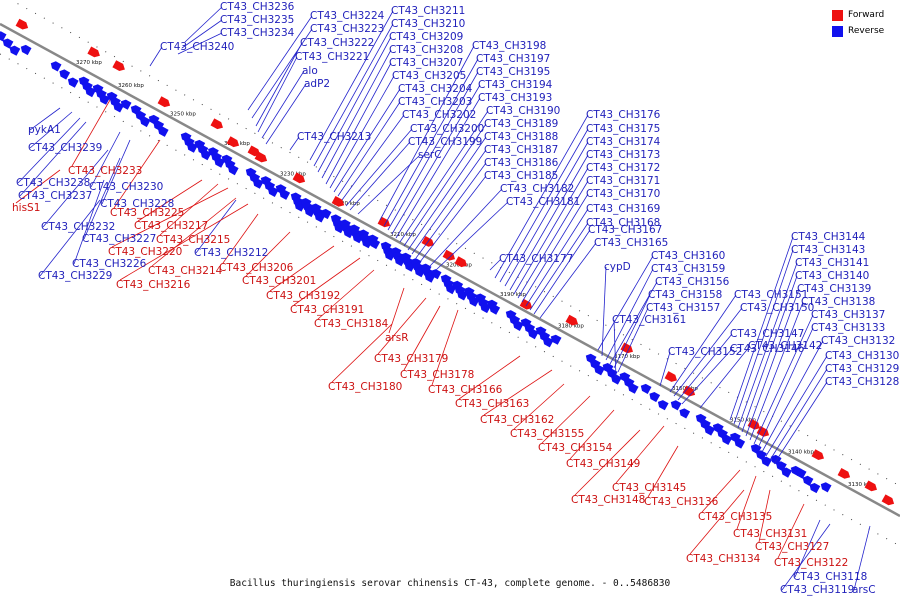 This screenshot has width=900, height=600. I want to click on reverse-gene-label: CT43_CH3197, so click(513, 59).